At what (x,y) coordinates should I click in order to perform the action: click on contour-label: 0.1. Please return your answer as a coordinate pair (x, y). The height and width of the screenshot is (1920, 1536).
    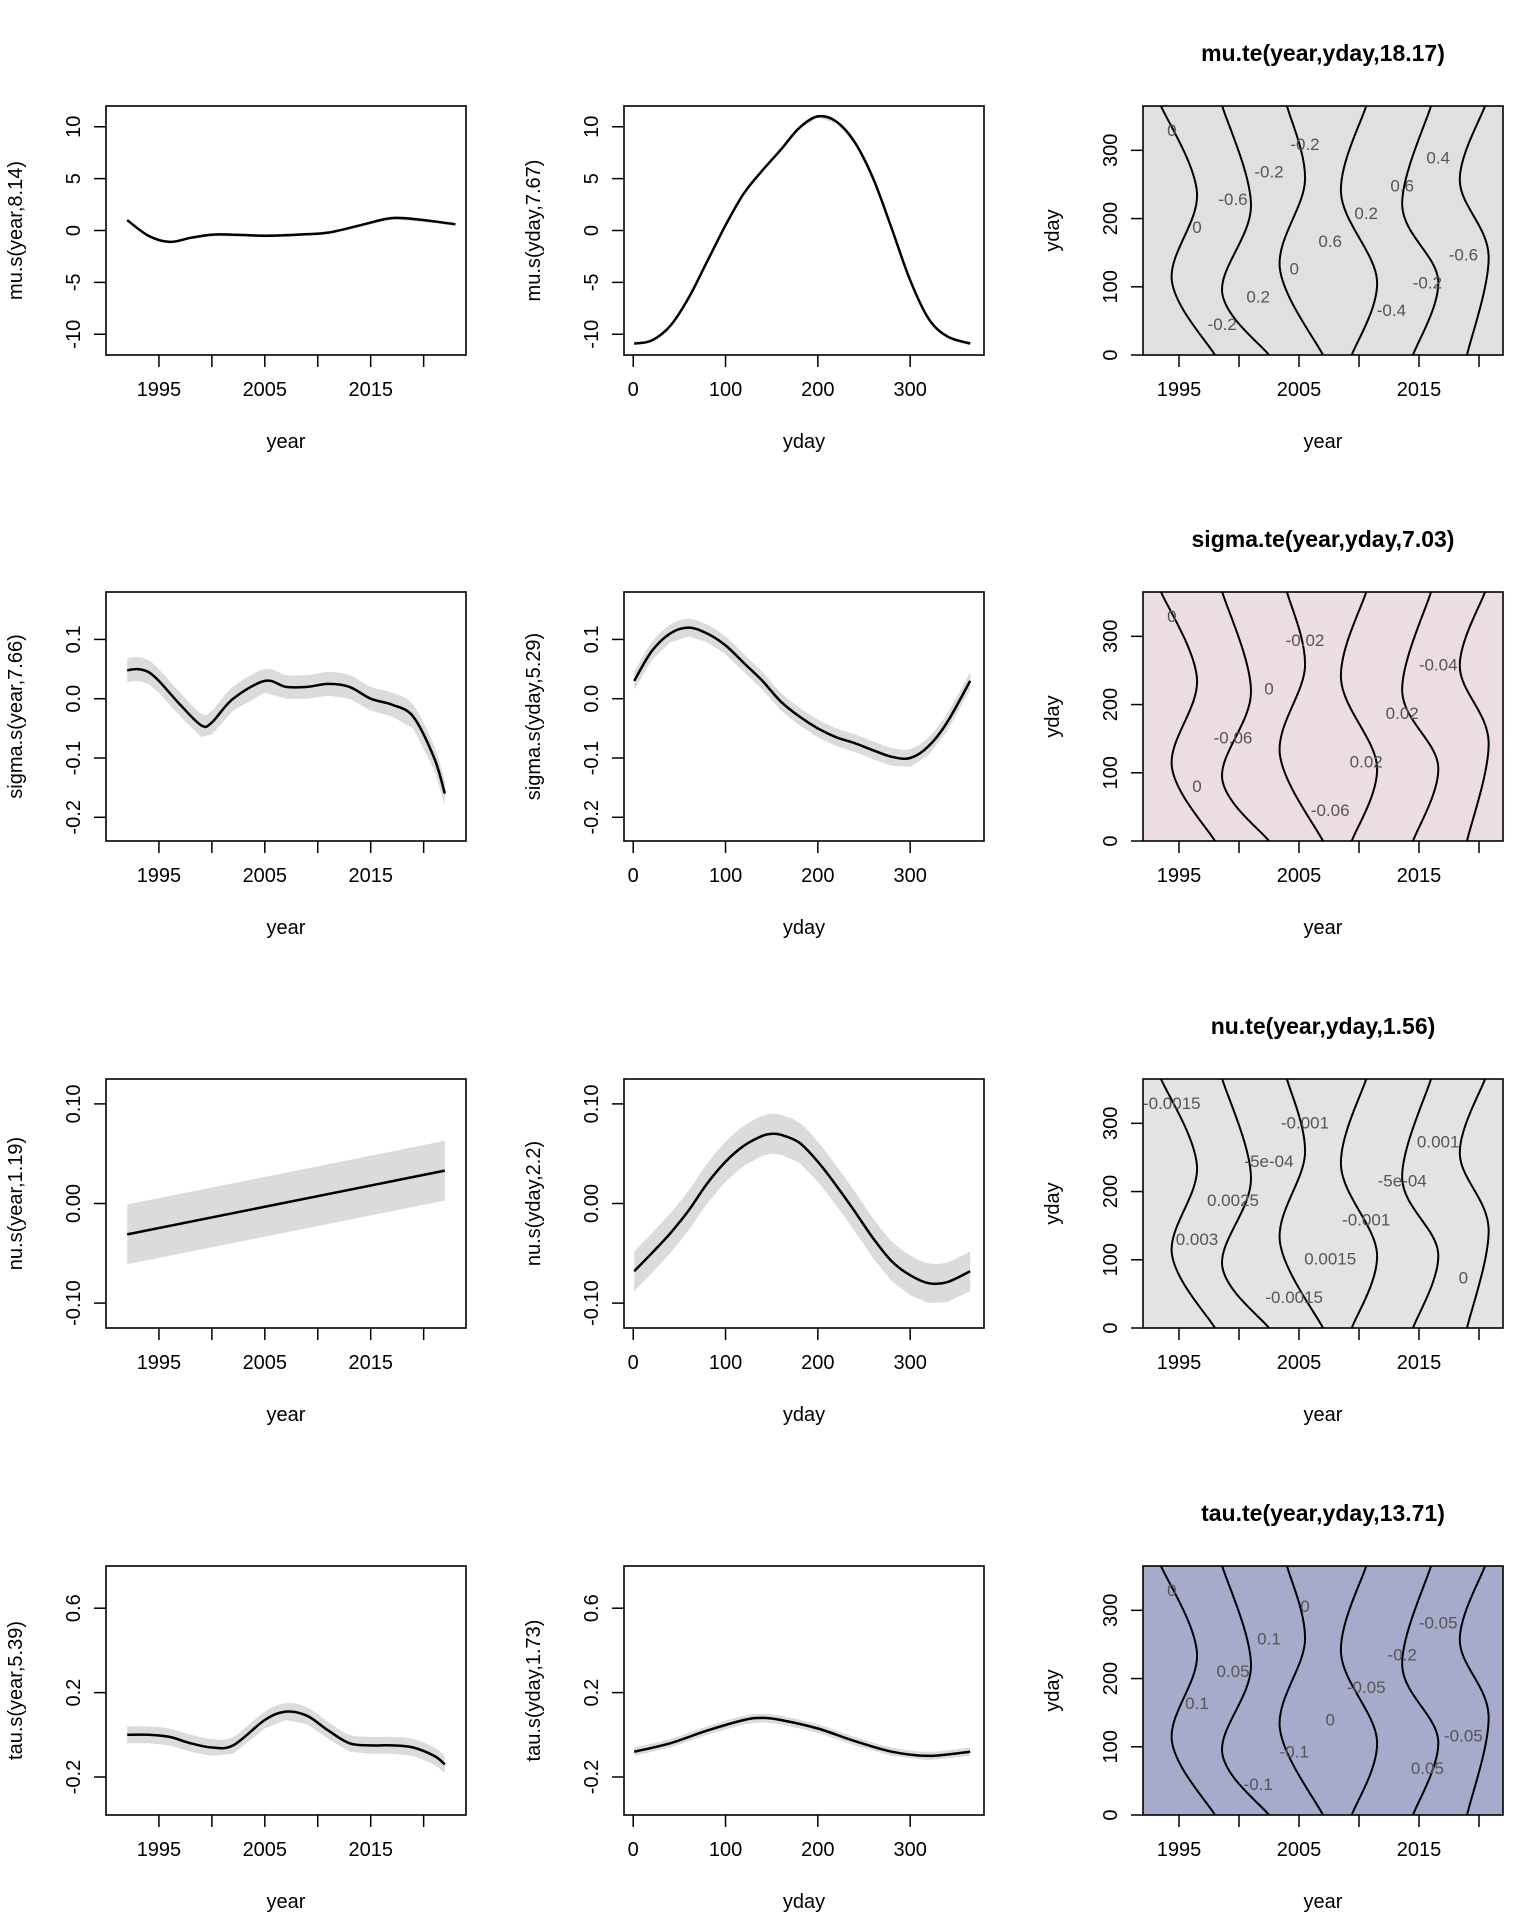
    Looking at the image, I should click on (1269, 1638).